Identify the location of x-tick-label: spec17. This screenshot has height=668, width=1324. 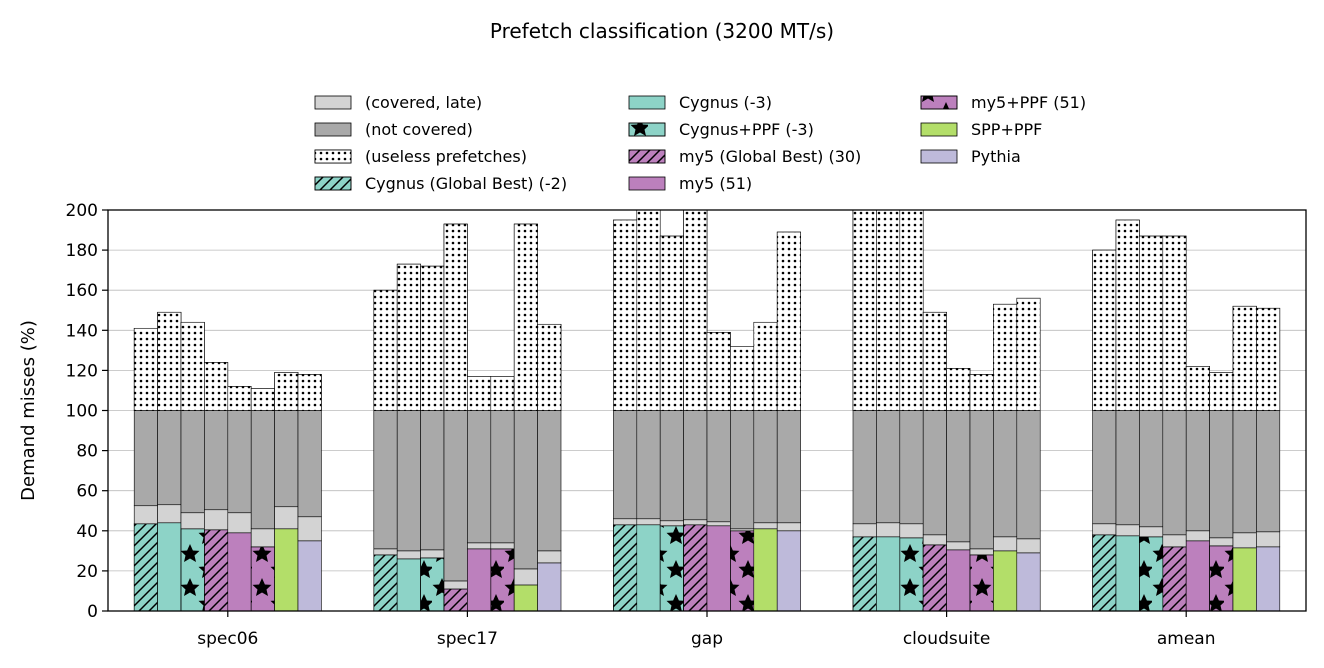
(467, 639).